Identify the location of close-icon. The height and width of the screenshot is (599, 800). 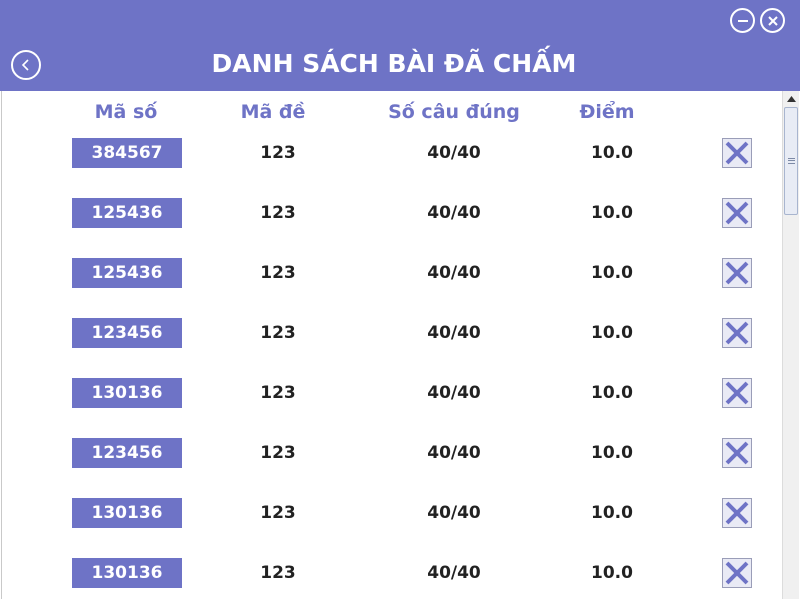
(772, 20).